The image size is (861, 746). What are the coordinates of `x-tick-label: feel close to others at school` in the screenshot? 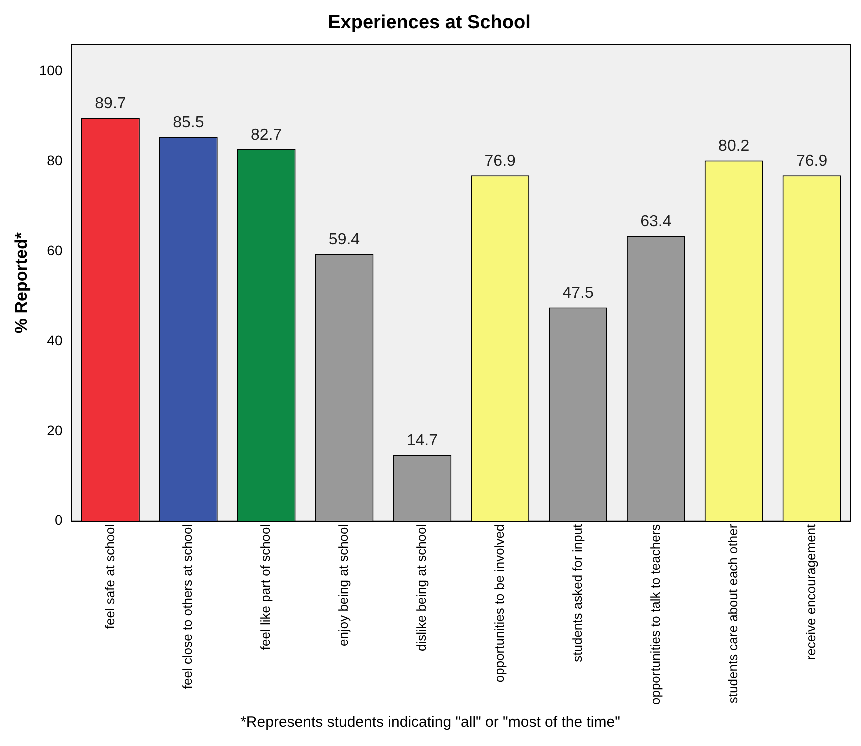 It's located at (188, 607).